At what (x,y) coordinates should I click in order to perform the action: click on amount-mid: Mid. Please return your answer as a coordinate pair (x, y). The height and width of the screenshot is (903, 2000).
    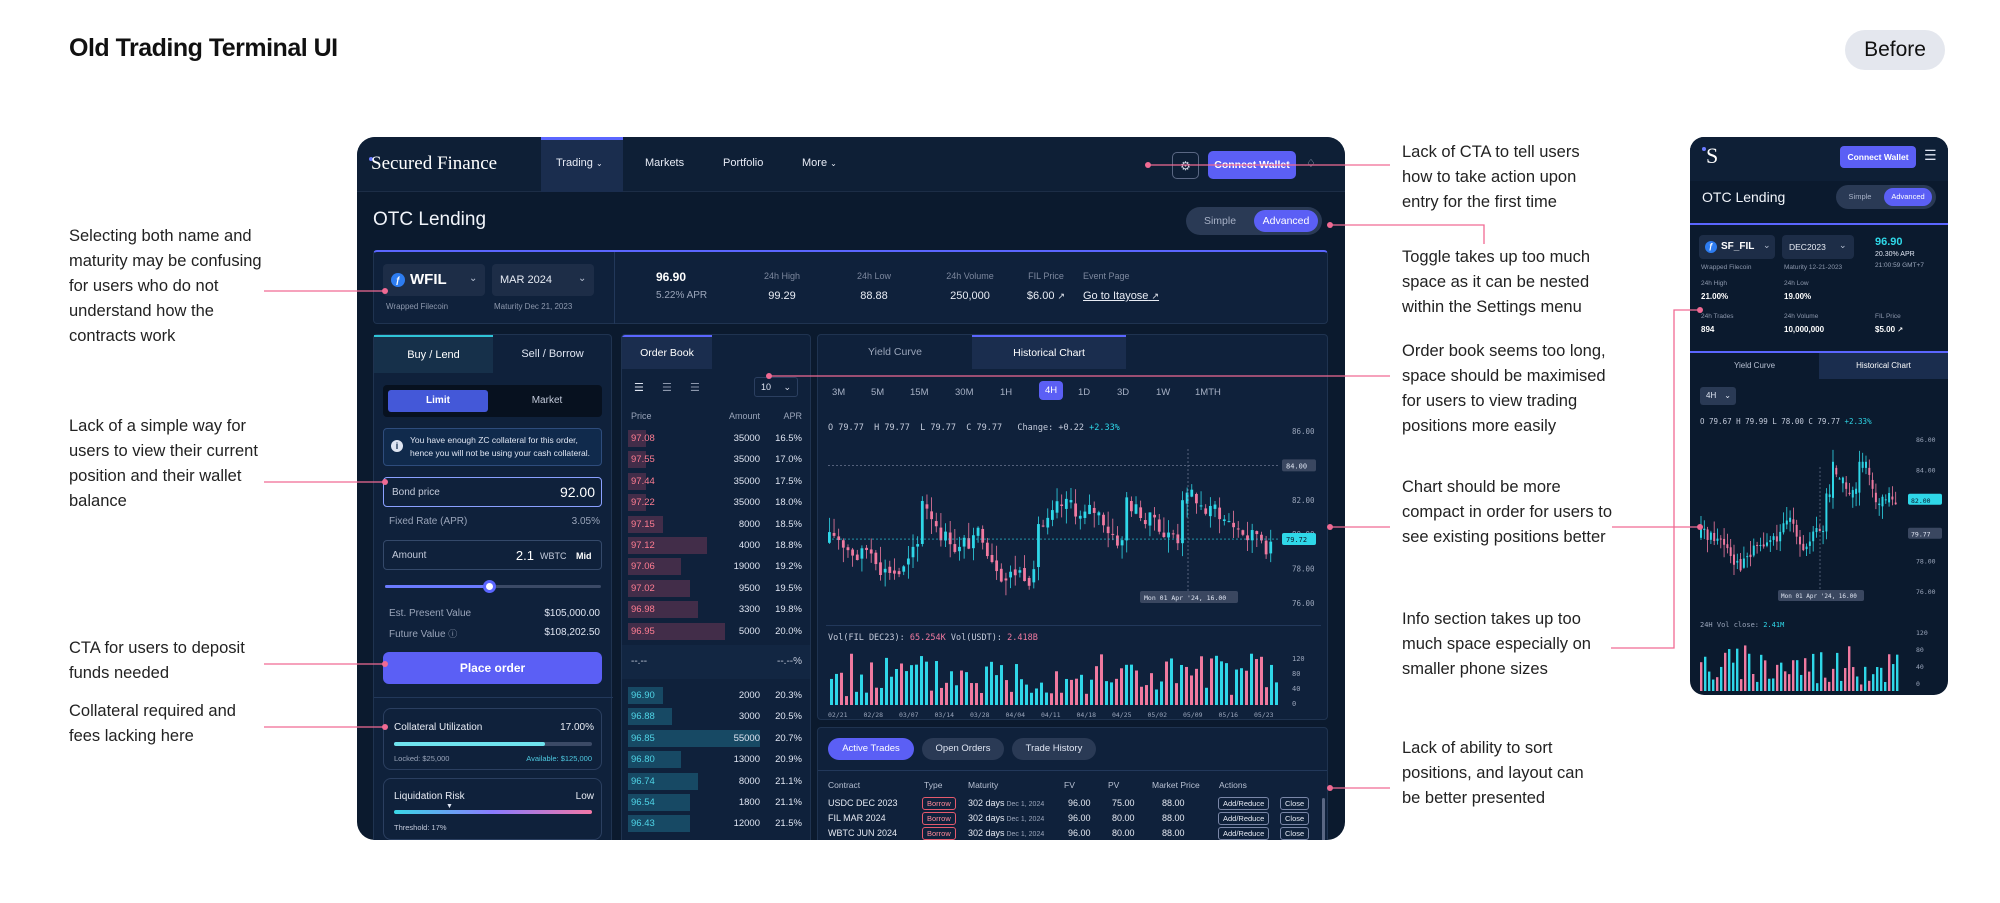
    Looking at the image, I should click on (584, 556).